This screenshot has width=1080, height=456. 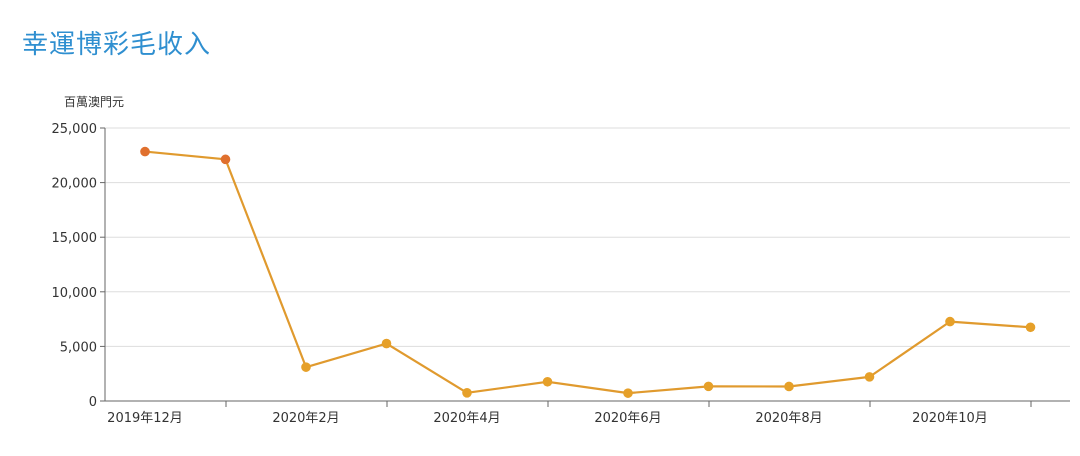 I want to click on y-tick-label: 15,000, so click(x=75, y=238).